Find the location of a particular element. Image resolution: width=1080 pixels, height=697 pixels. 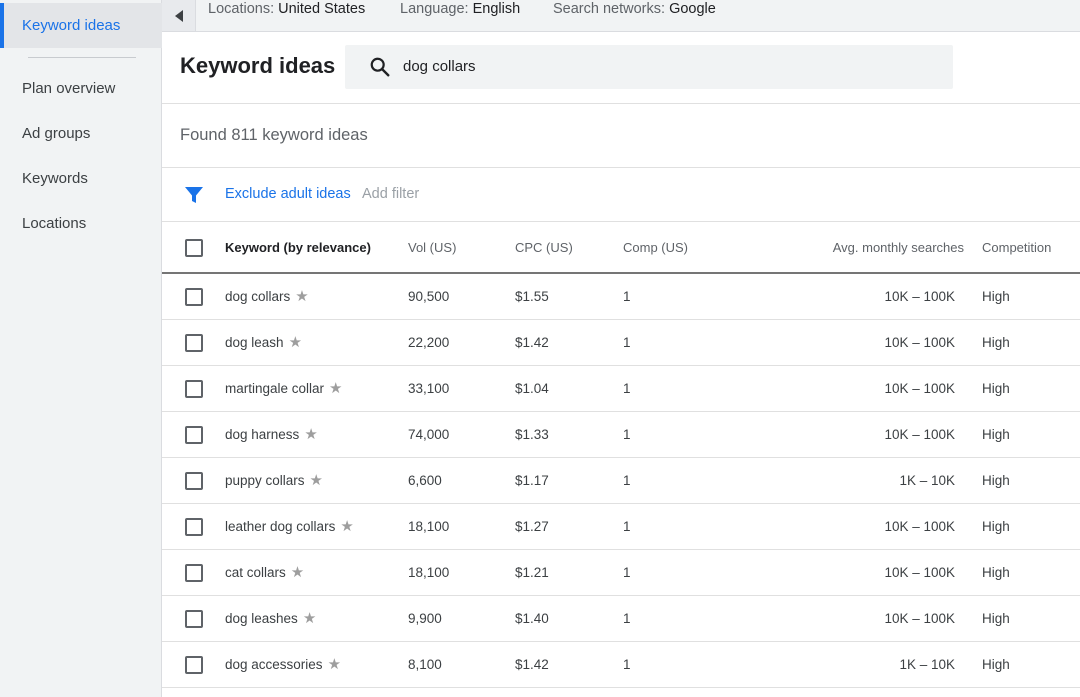

sidebar-item-label: Ad groups is located at coordinates (56, 133).